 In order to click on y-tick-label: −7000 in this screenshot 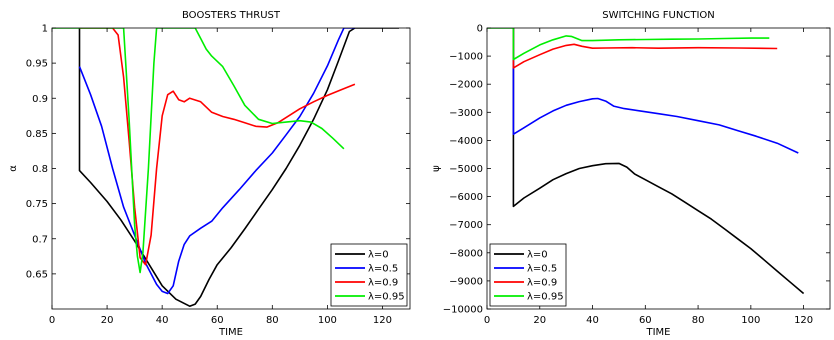, I will do `click(466, 225)`.